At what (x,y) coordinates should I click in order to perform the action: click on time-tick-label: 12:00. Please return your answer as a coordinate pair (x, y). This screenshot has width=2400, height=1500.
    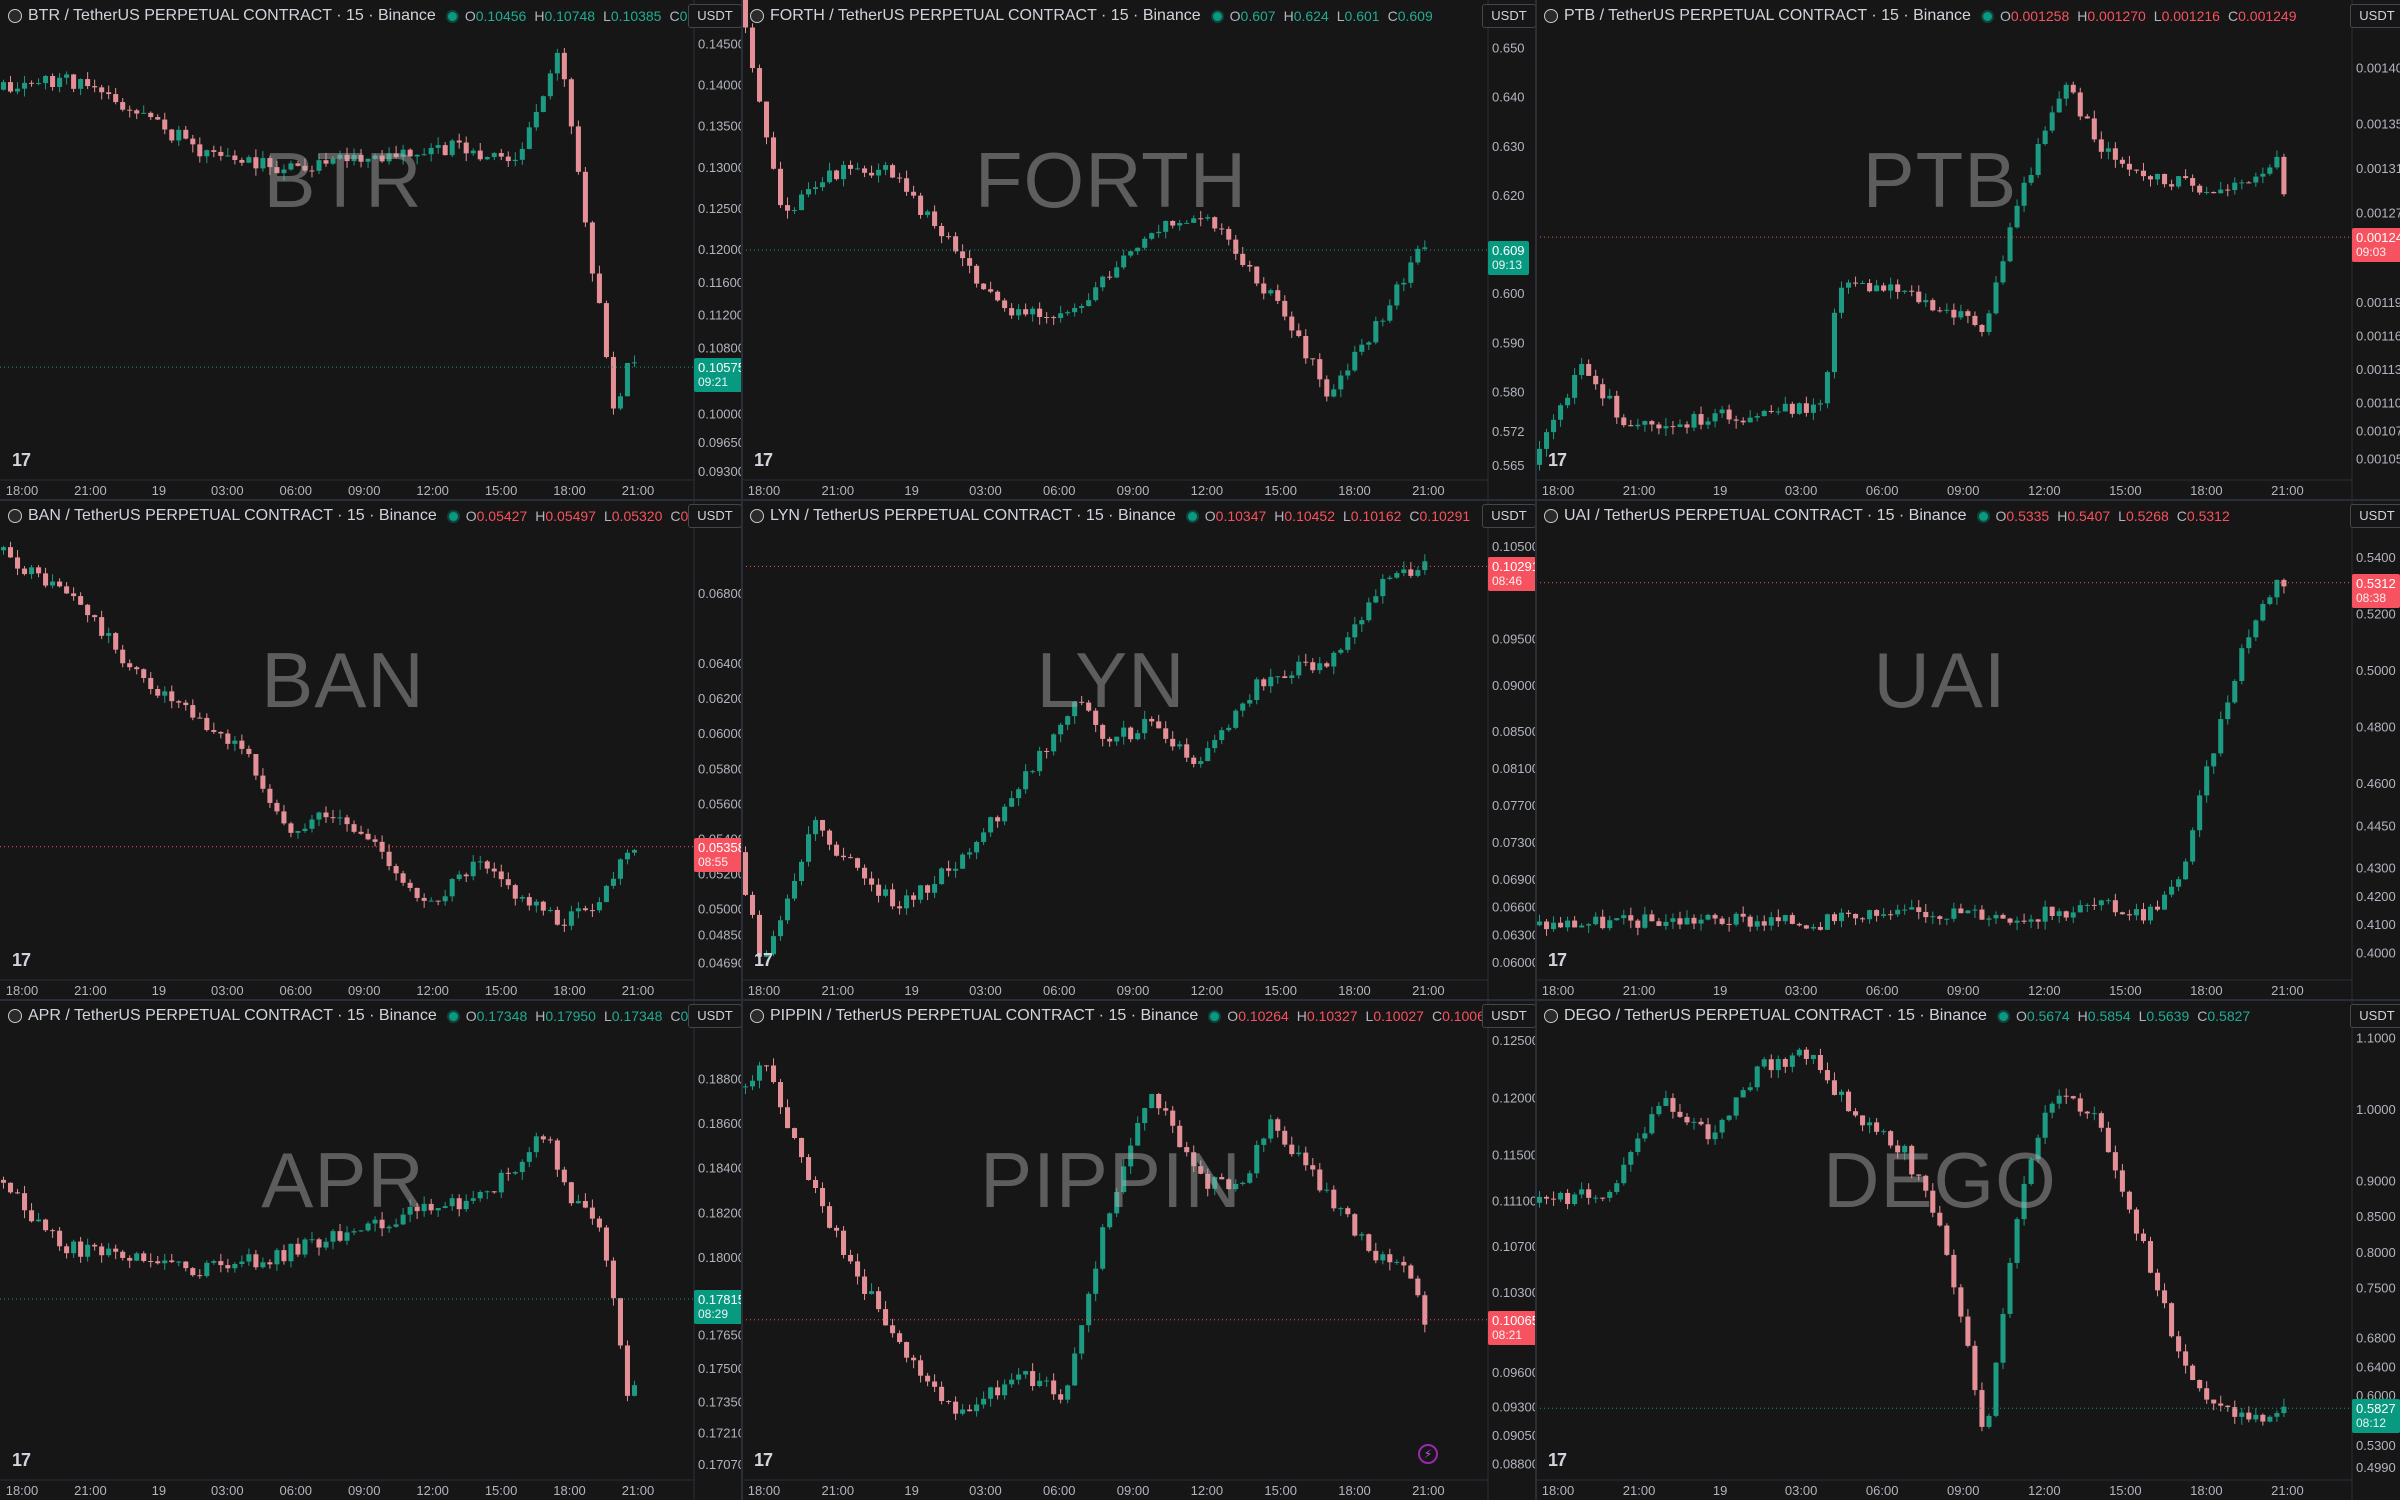
    Looking at the image, I should click on (1207, 490).